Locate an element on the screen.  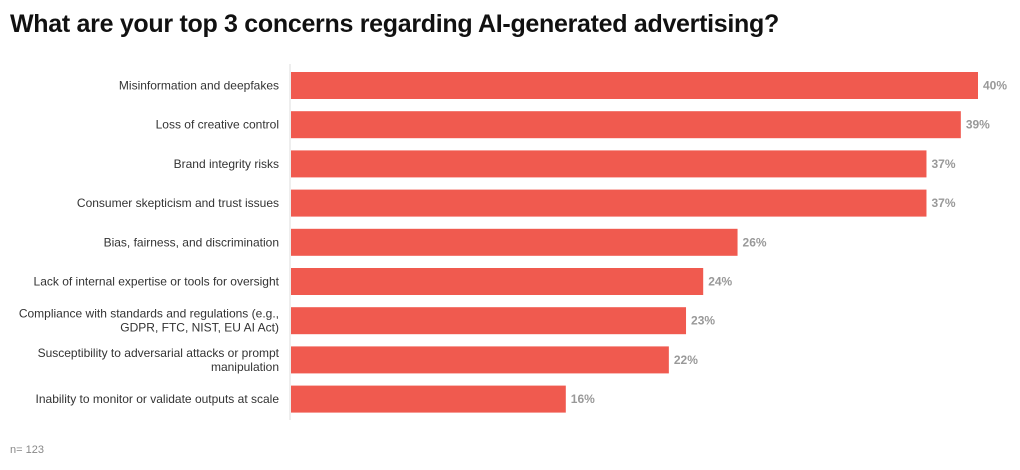
category-label: Bias, fairness, and discrimination is located at coordinates (191, 242).